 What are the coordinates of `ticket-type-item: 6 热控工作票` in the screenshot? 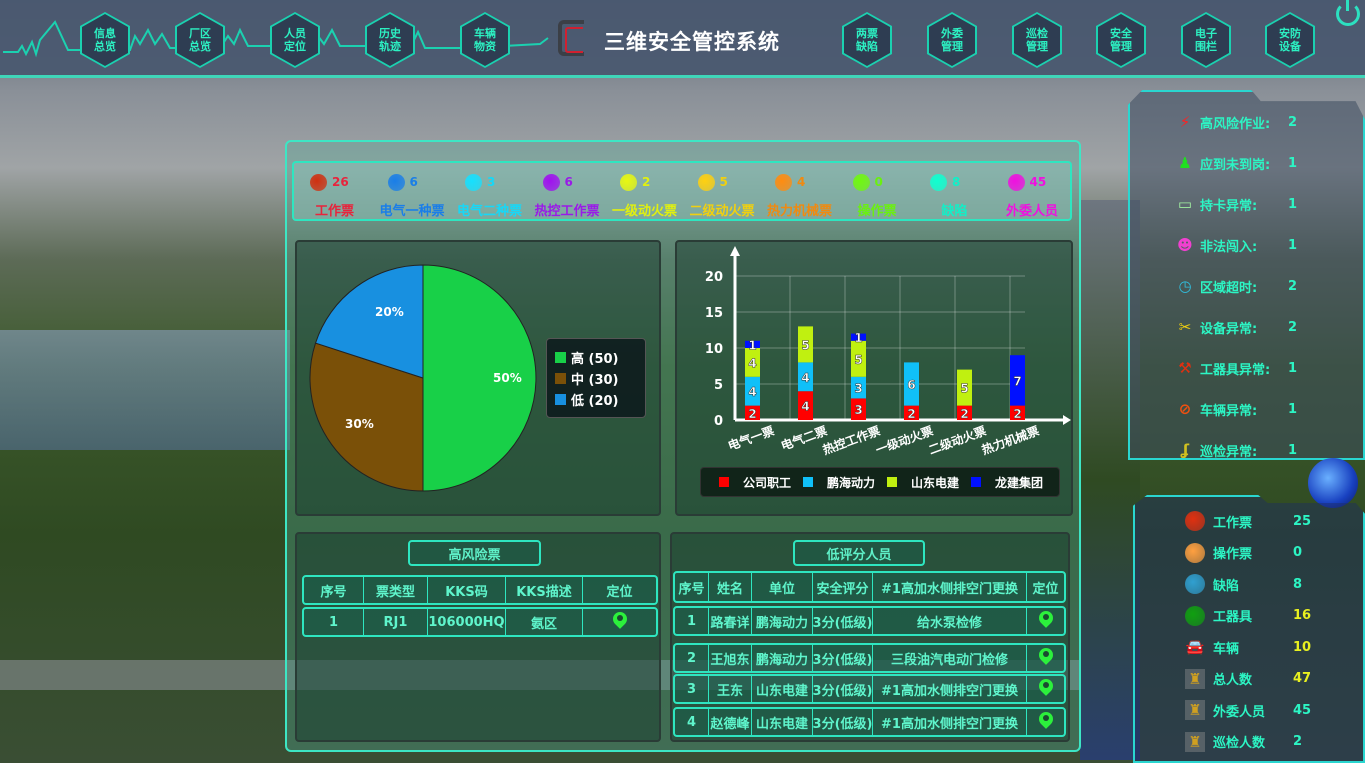 It's located at (567, 193).